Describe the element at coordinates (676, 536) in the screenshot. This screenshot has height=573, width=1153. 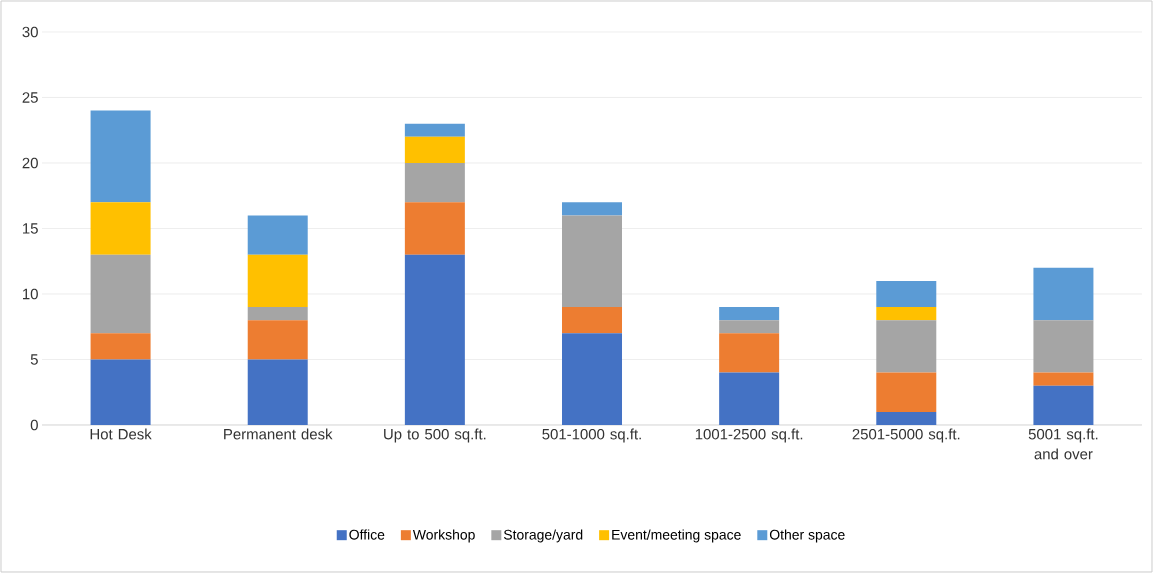
I see `legend-label: Event/meeting space` at that location.